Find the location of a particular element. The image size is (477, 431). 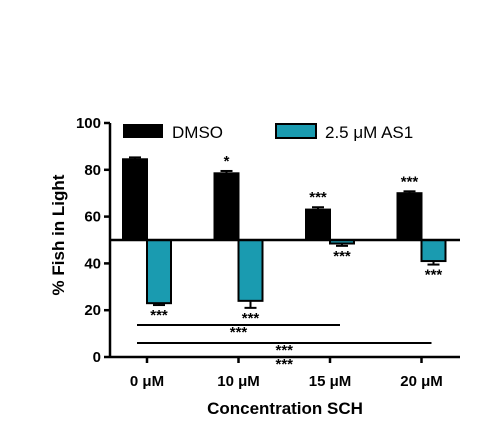

y-tick-label: 60 is located at coordinates (92, 217).